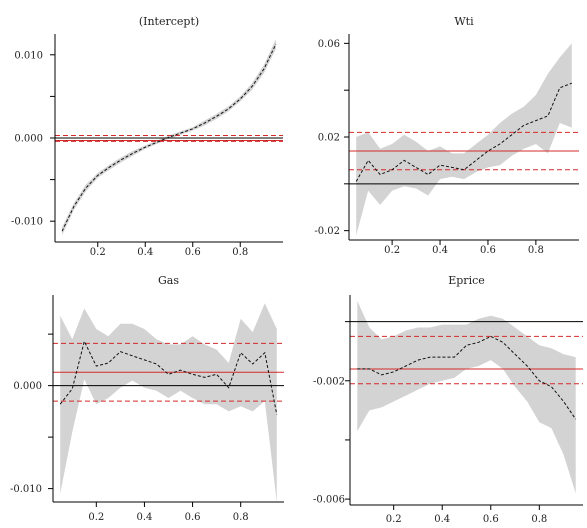  What do you see at coordinates (327, 231) in the screenshot?
I see `y-tick-label: -0.02` at bounding box center [327, 231].